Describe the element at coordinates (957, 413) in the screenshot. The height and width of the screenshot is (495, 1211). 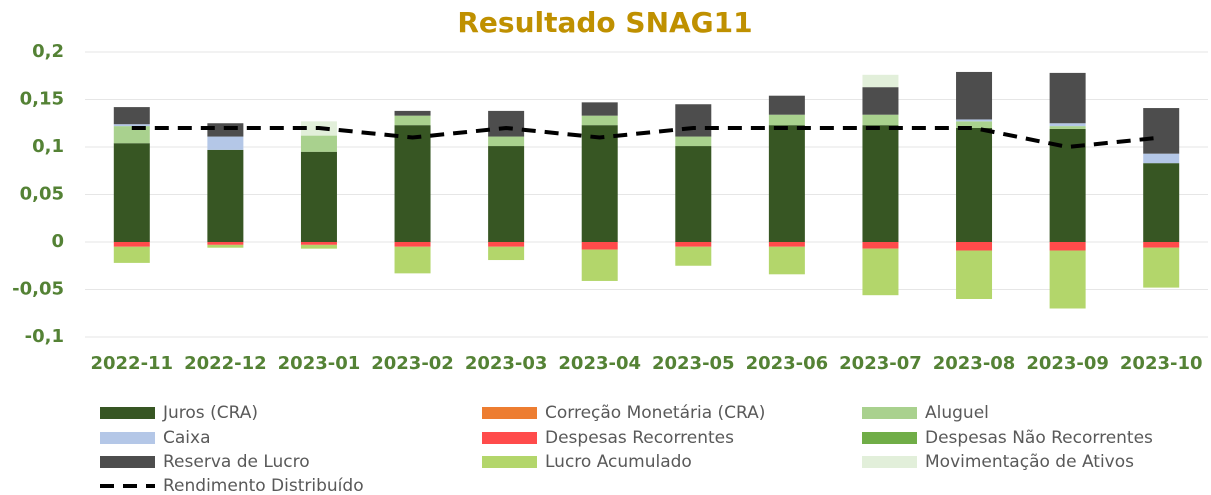
I see `legend-label: Aluguel` at that location.